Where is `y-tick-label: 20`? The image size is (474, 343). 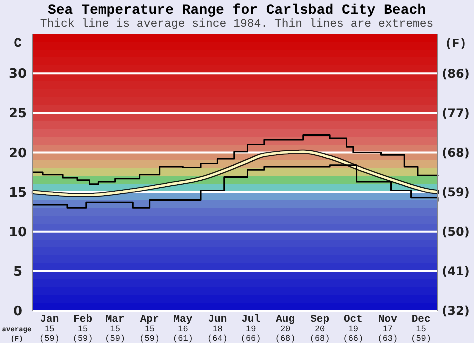 y-tick-label: 20 is located at coordinates (18, 154).